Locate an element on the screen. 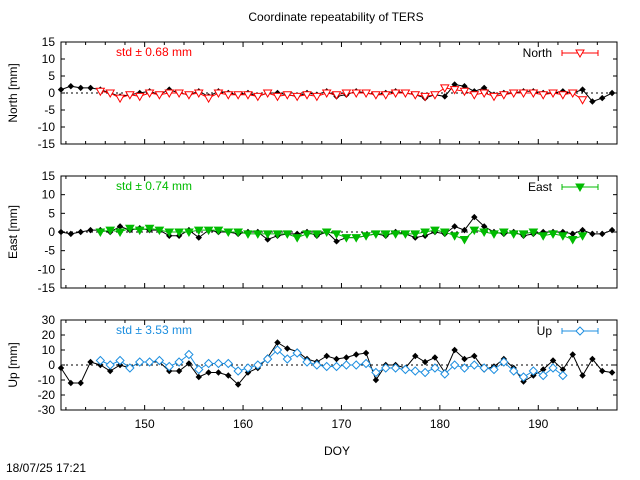  series-red is located at coordinates (341, 94).